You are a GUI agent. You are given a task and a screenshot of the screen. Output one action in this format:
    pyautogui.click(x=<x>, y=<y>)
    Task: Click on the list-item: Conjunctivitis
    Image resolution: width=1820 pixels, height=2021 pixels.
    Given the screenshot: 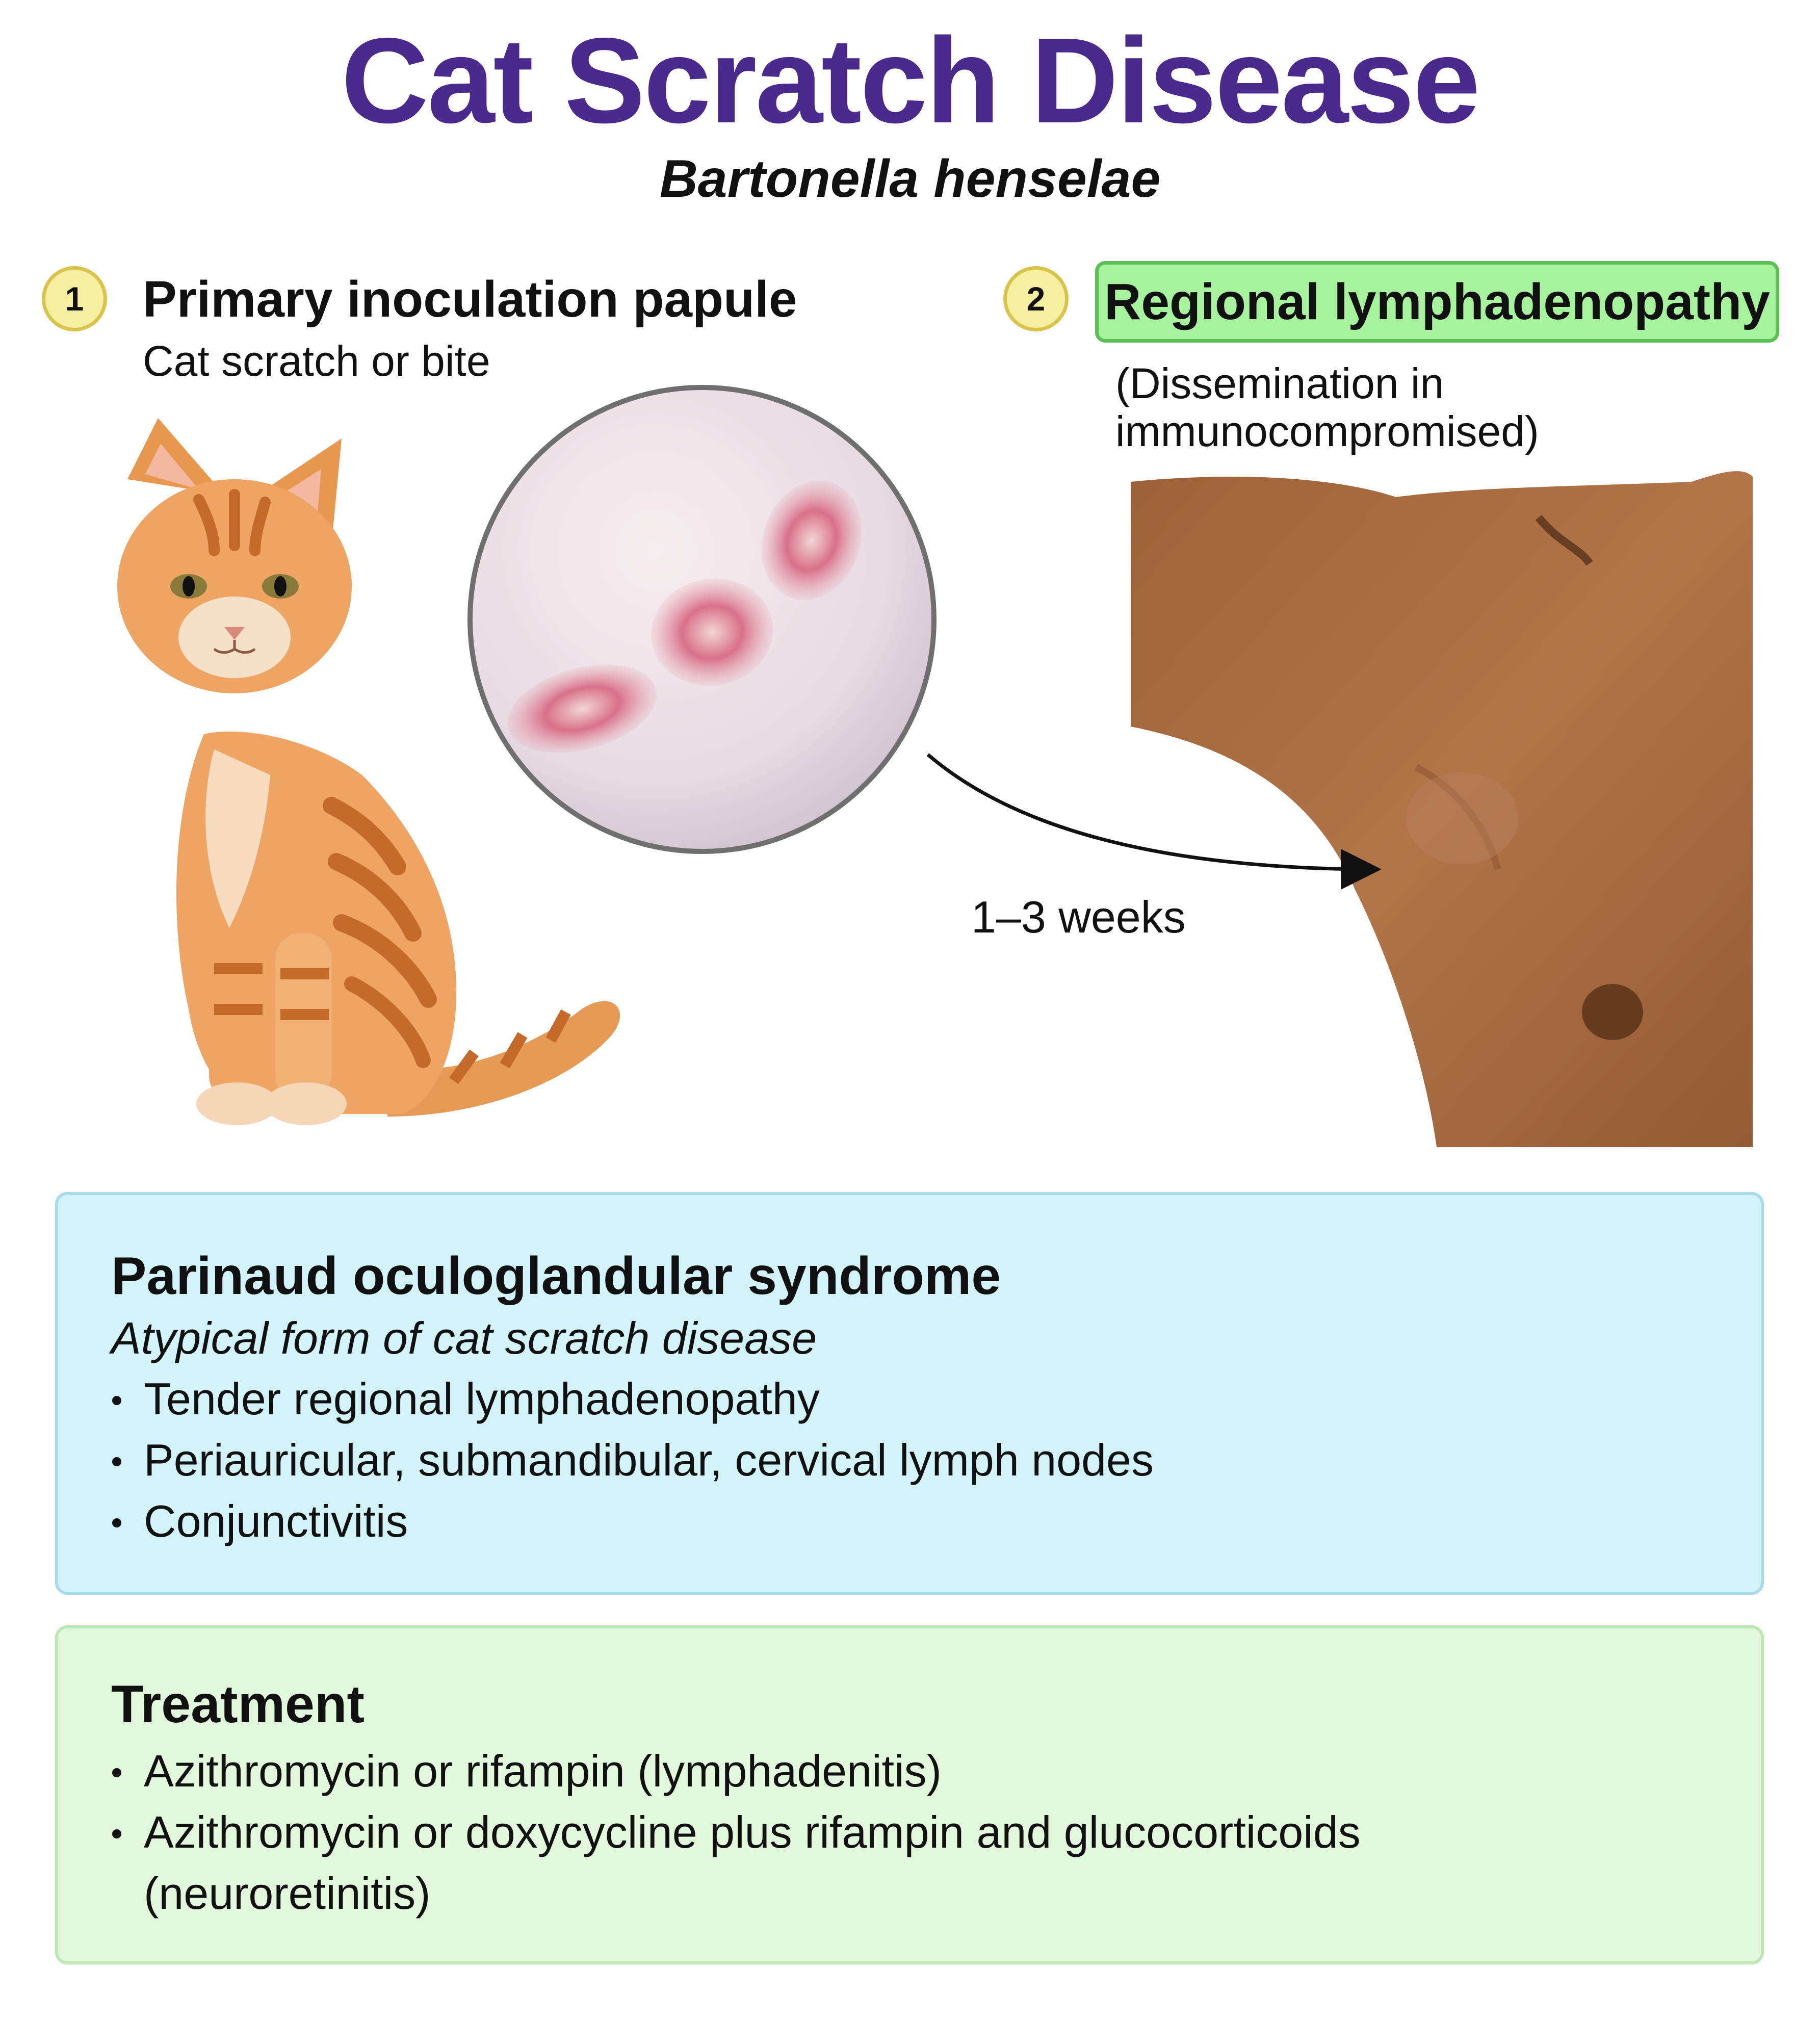 What is the action you would take?
    pyautogui.click(x=631, y=1521)
    